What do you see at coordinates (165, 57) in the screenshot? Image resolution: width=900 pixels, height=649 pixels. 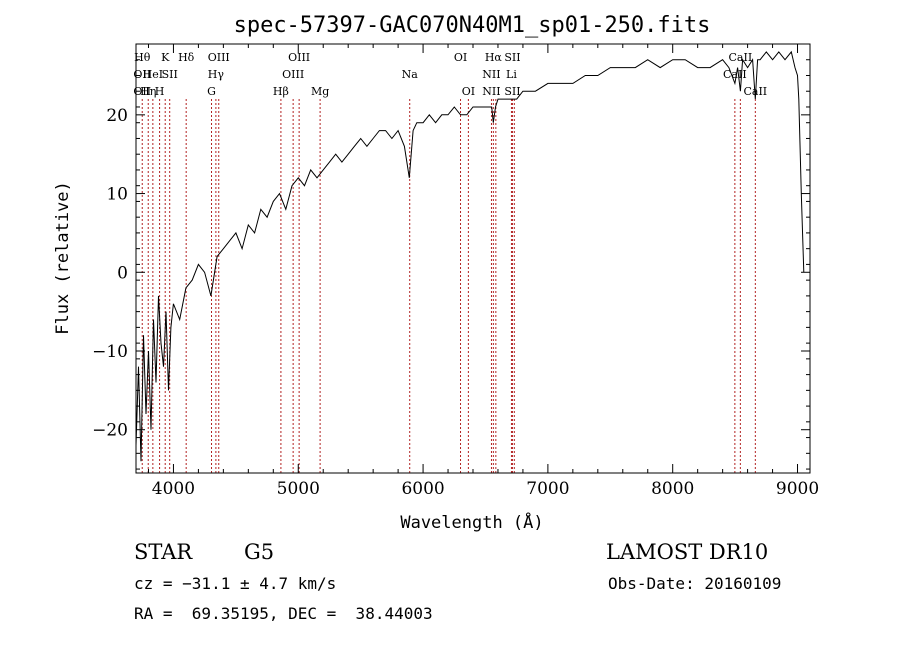 I see `line-marker-label: K` at bounding box center [165, 57].